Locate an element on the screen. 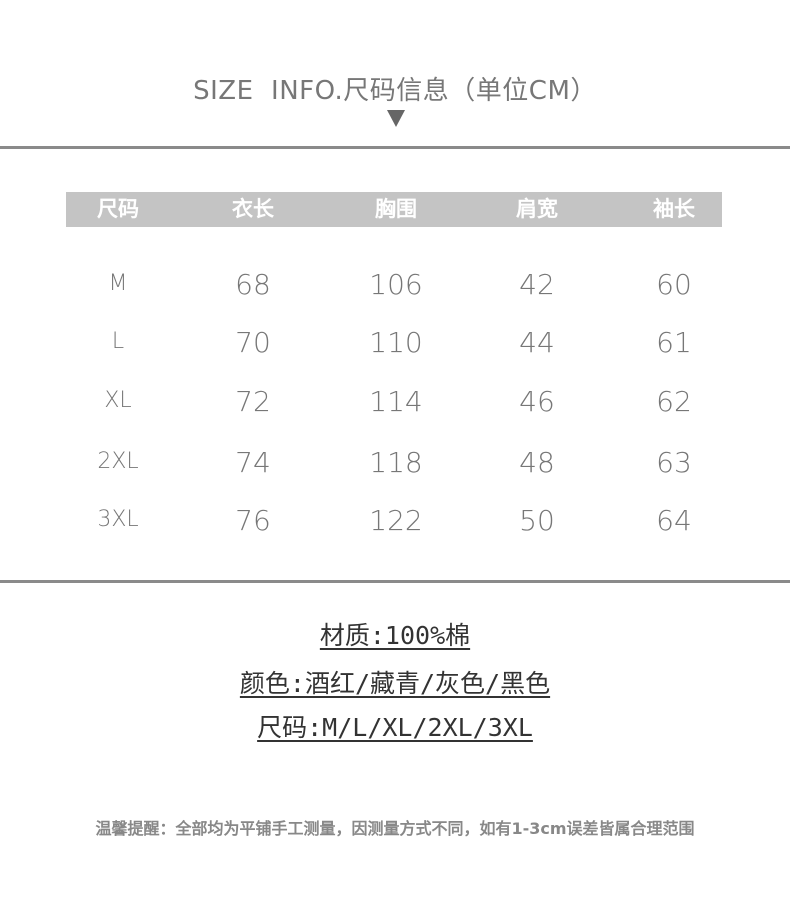 The image size is (790, 916). header-chest: 胸围 is located at coordinates (396, 209).